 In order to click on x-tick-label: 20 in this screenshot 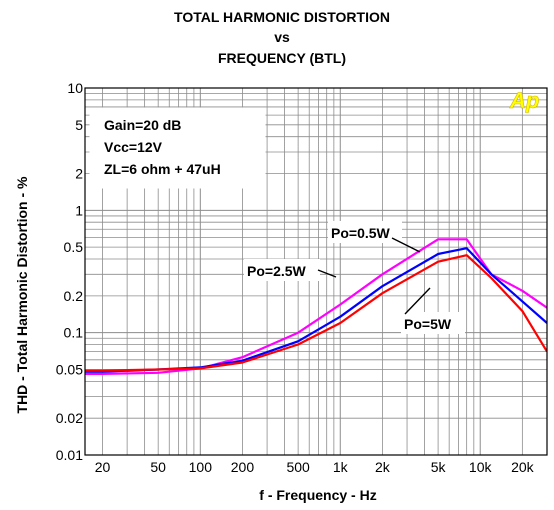, I will do `click(103, 467)`.